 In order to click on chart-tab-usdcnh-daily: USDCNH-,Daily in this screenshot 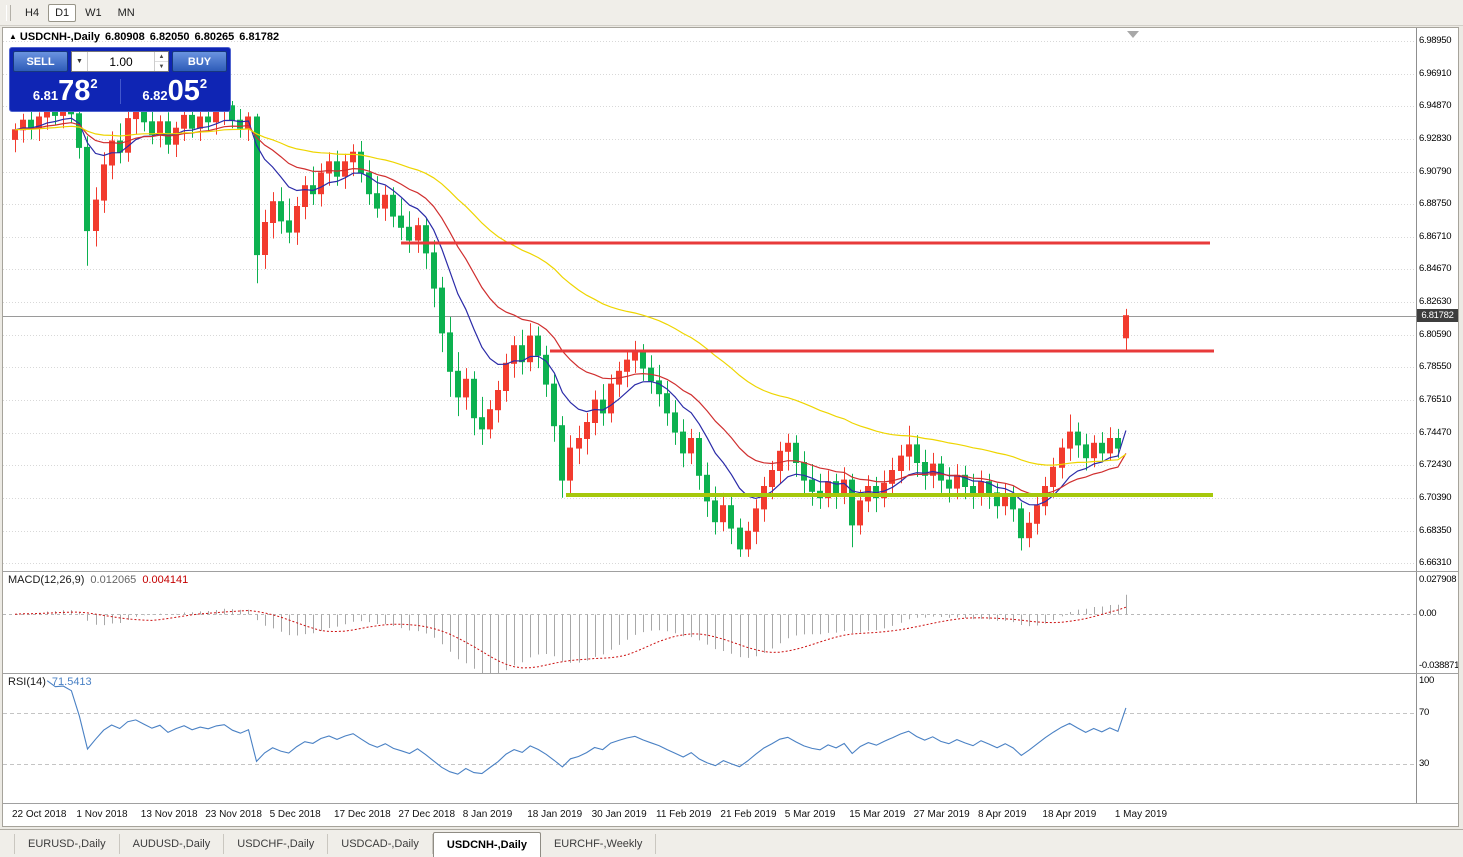, I will do `click(486, 844)`.